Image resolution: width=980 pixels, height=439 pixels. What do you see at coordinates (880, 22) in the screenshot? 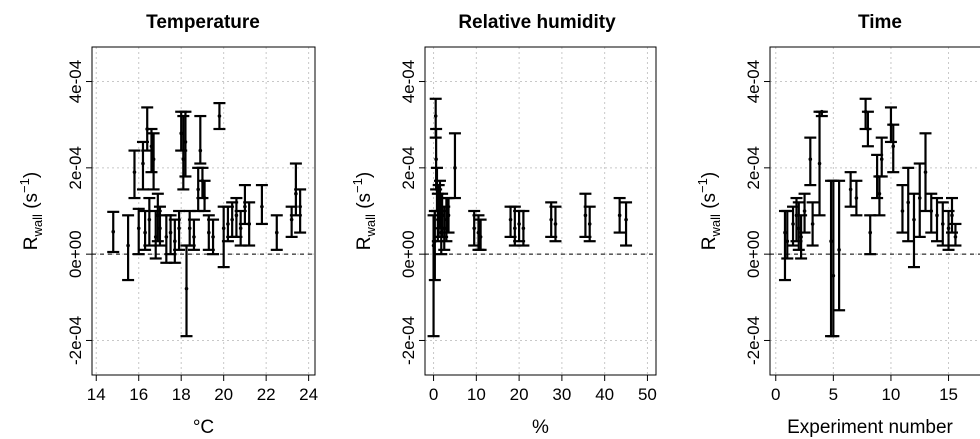
I see `chart-title-time: Time` at bounding box center [880, 22].